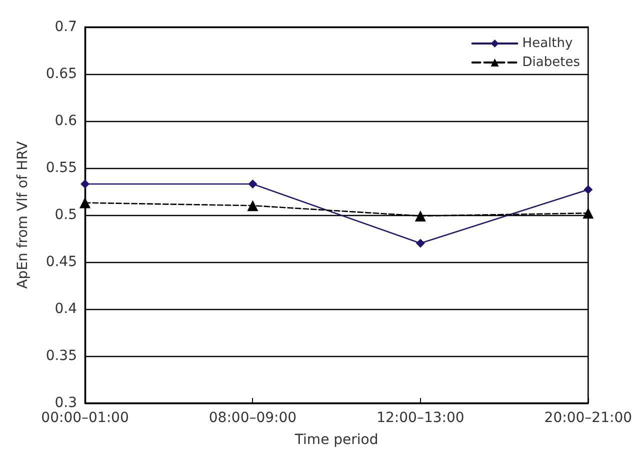 The height and width of the screenshot is (466, 643). Describe the element at coordinates (61, 74) in the screenshot. I see `y-tick-label: 0.65` at that location.